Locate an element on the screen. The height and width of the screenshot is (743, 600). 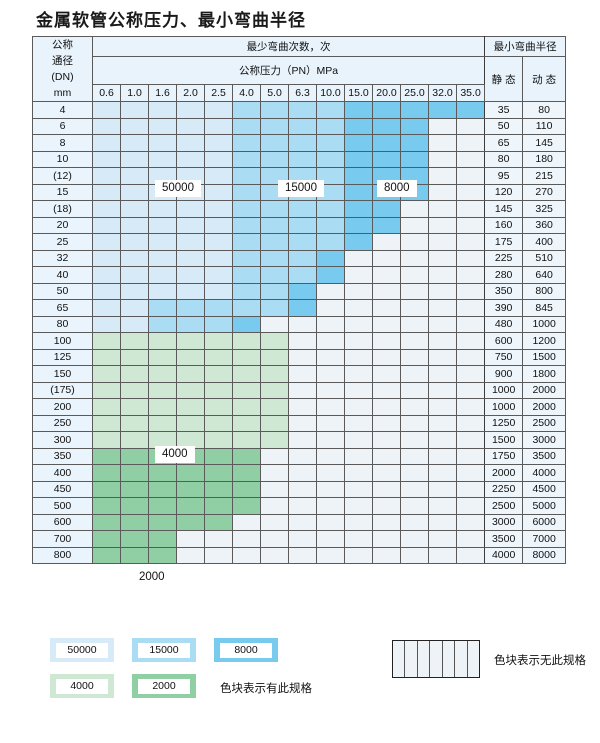
pn-column-header: 32.0 is located at coordinates (442, 93).